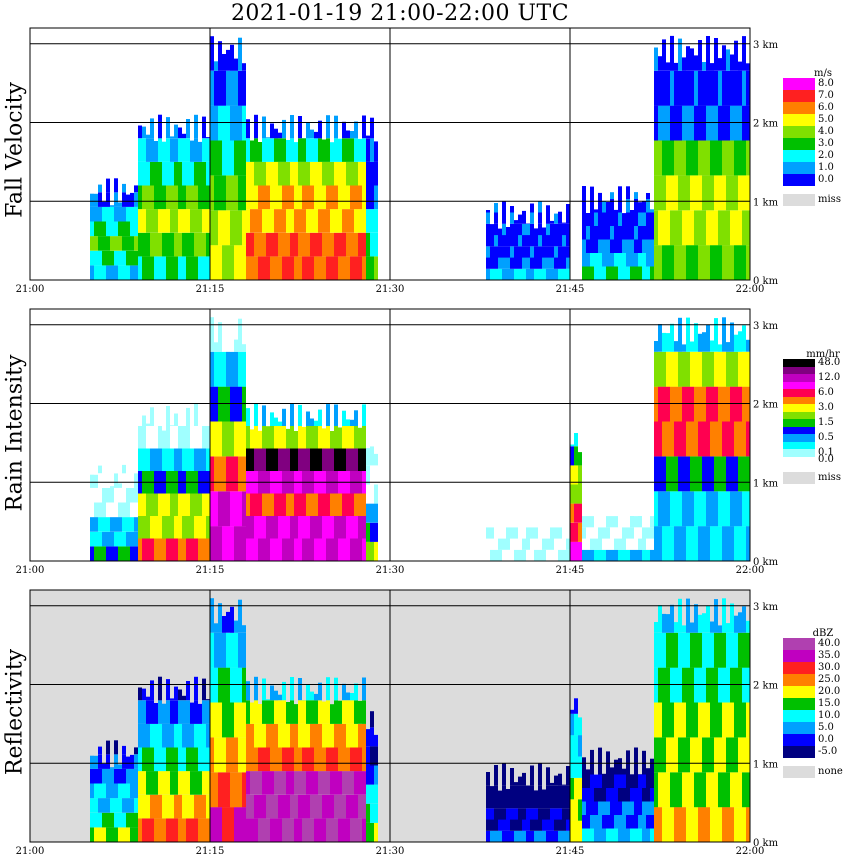 The width and height of the screenshot is (850, 868). I want to click on reflectivity-time-tick-label: 21:00, so click(30, 851).